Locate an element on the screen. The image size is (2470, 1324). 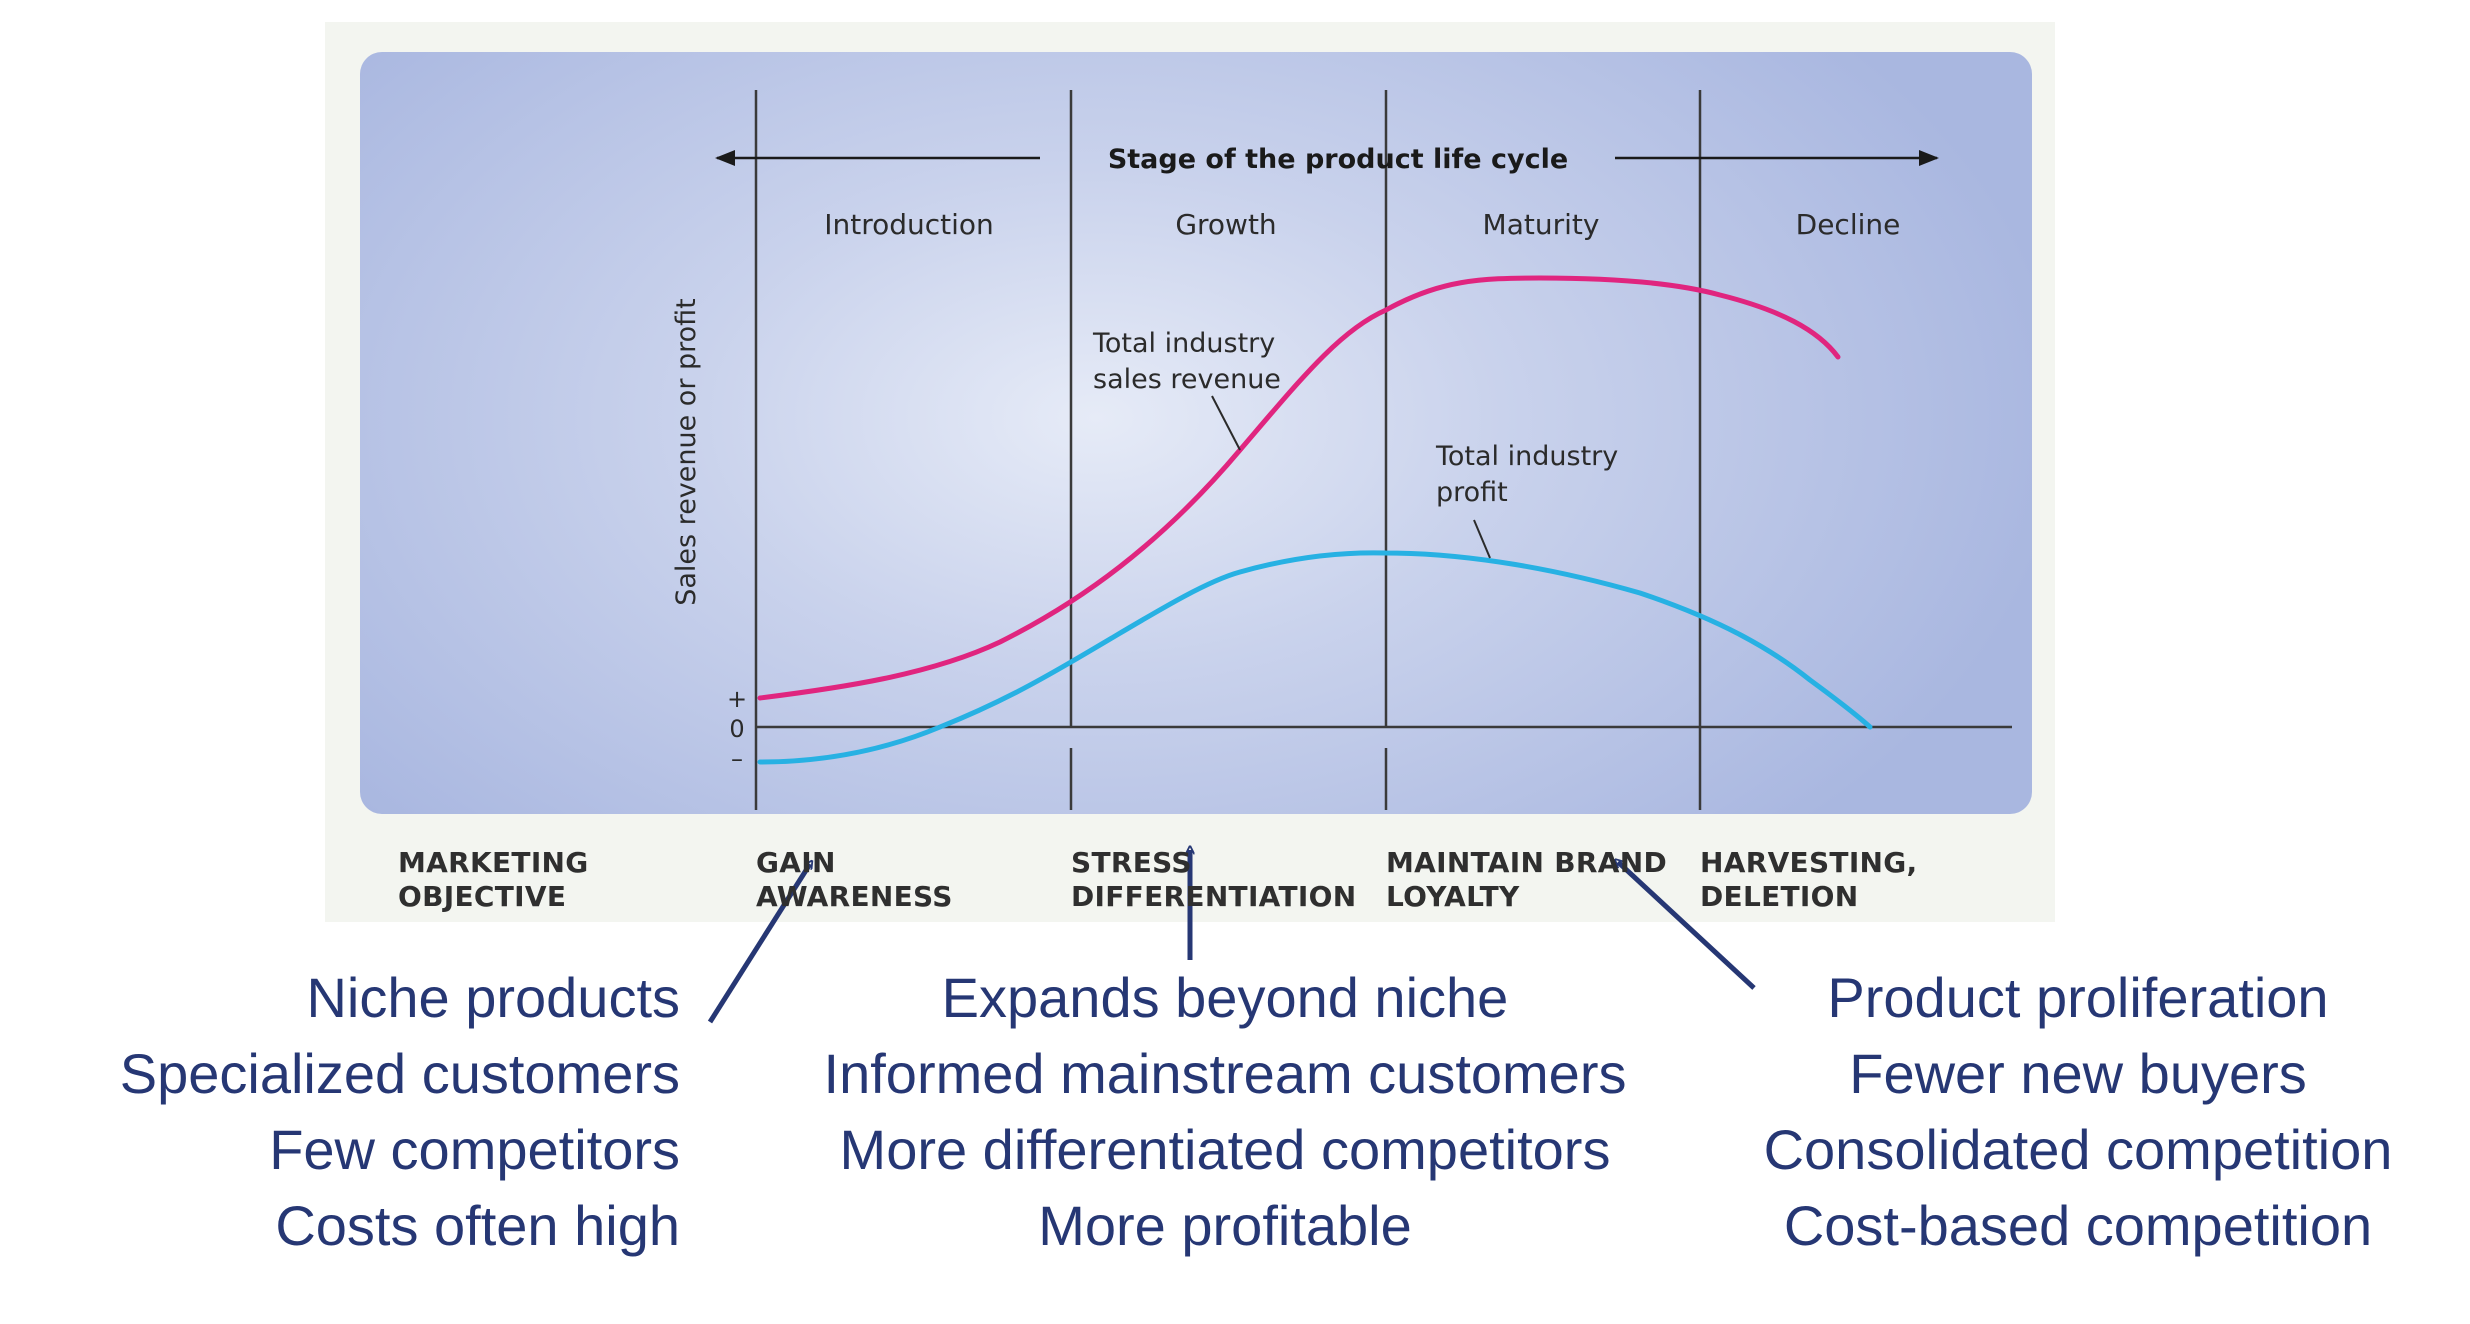
objective-text-line: GAIN is located at coordinates (796, 862).